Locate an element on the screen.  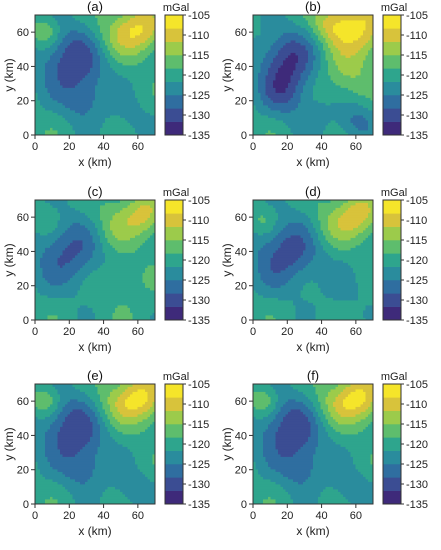
colorbar: mGal-105-110-115-120-125-130-135 is located at coordinates (186, 72).